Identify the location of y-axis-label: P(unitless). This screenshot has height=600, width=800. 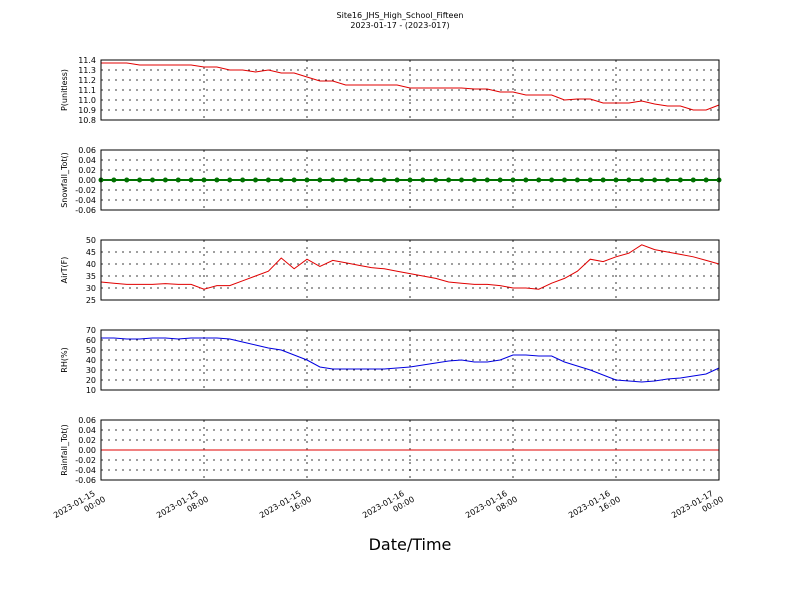
(64, 90).